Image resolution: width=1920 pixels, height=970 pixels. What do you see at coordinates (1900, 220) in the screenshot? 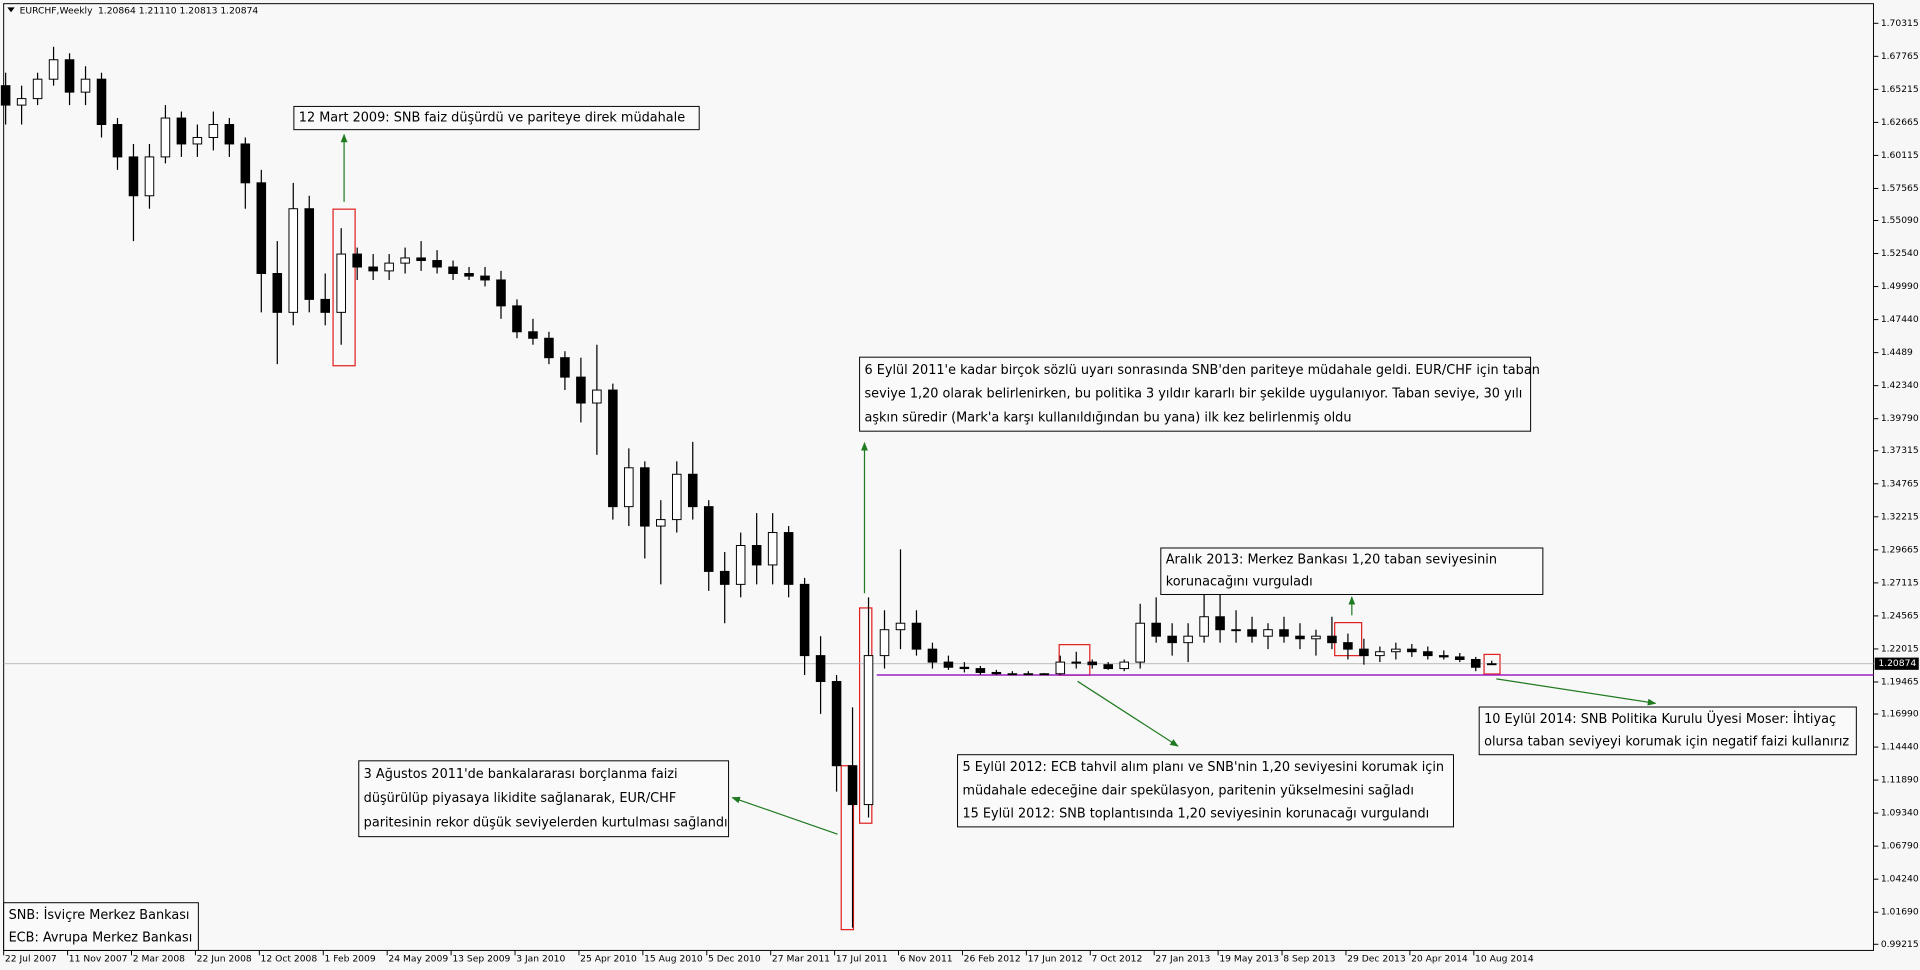
I see `y-tick-label: 1.55090` at bounding box center [1900, 220].